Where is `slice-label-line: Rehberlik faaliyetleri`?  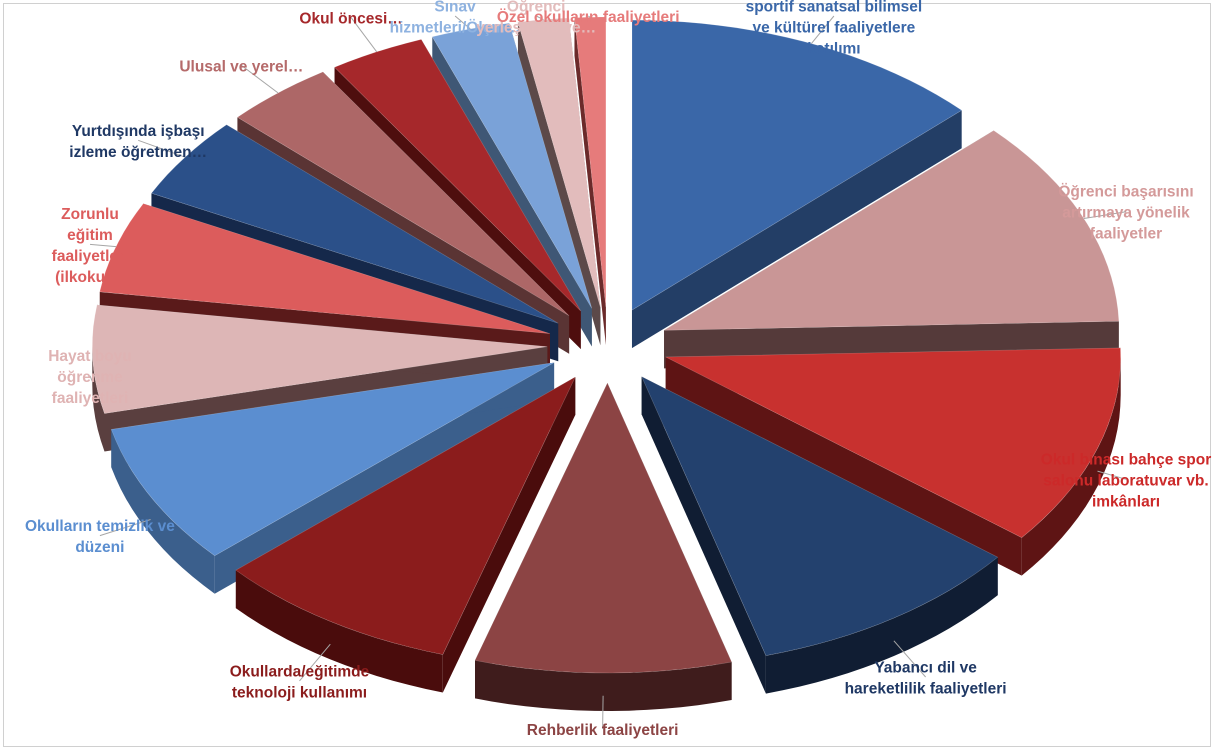 slice-label-line: Rehberlik faaliyetleri is located at coordinates (603, 730).